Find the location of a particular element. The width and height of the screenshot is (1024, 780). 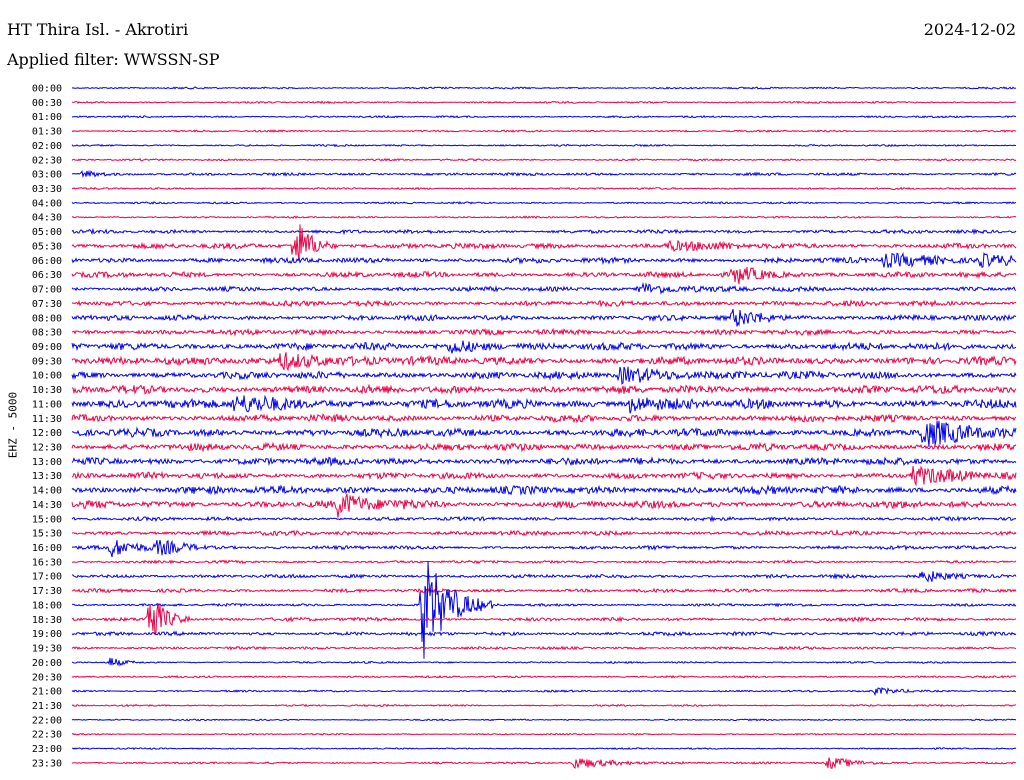

time-tick-label: 23:30 is located at coordinates (47, 763).